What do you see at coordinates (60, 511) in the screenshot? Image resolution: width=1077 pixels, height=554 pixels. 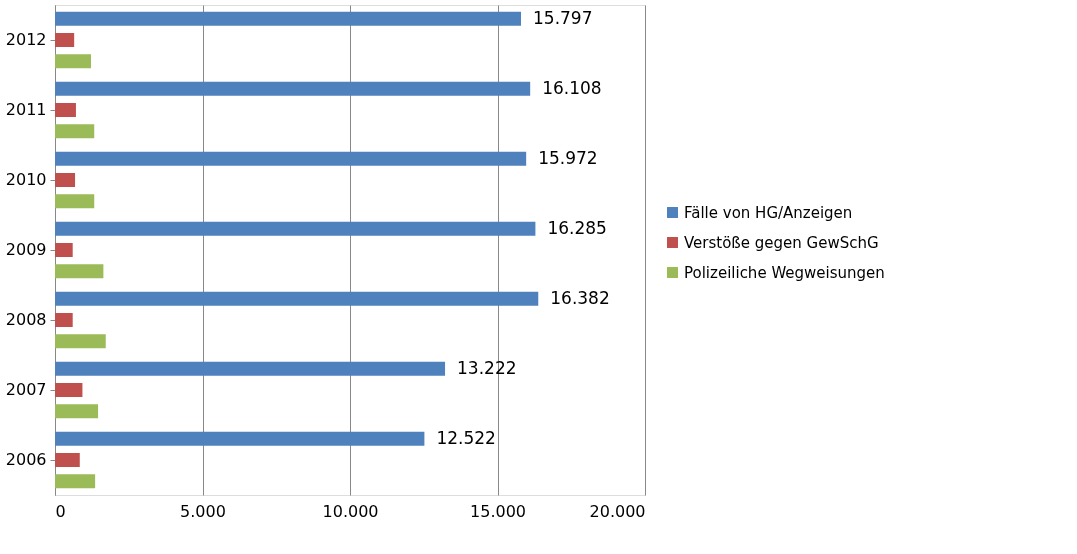 I see `x-tick-label: 0` at bounding box center [60, 511].